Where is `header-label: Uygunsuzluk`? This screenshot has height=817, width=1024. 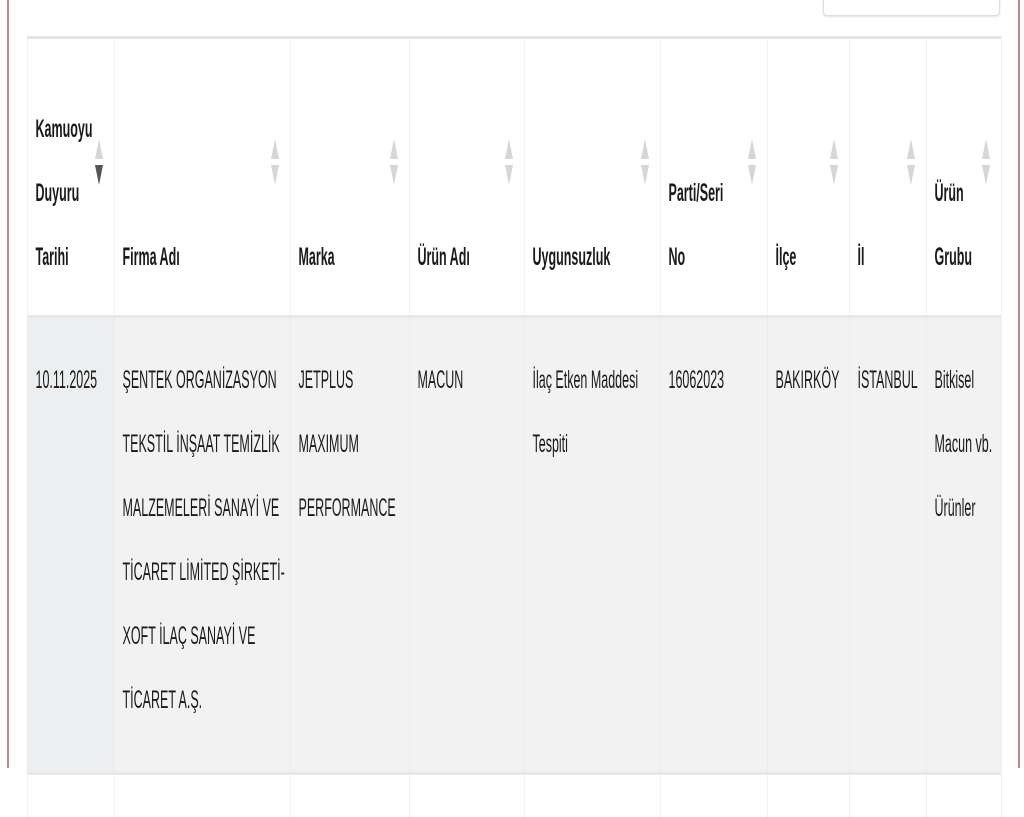
header-label: Uygunsuzluk is located at coordinates (572, 257).